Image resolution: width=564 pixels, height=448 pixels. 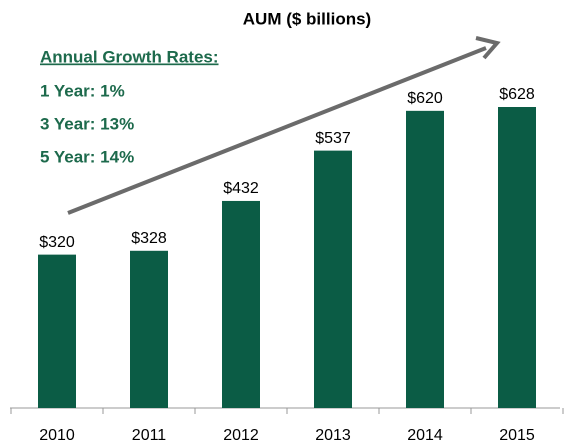 I want to click on value-label: $537, so click(x=333, y=138).